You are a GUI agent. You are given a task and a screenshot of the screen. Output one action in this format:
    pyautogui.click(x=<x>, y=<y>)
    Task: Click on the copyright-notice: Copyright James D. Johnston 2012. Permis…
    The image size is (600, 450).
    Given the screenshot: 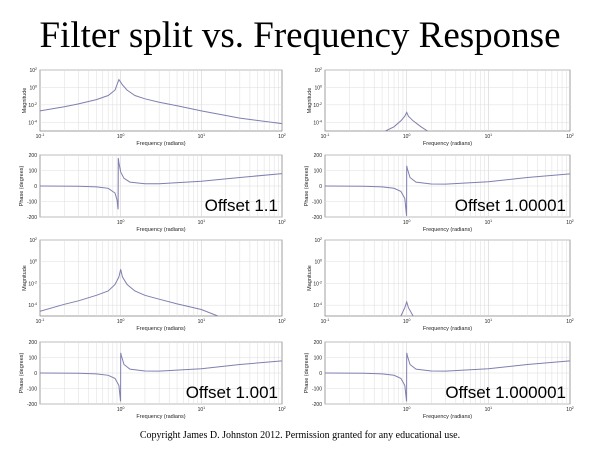 What is the action you would take?
    pyautogui.click(x=300, y=435)
    